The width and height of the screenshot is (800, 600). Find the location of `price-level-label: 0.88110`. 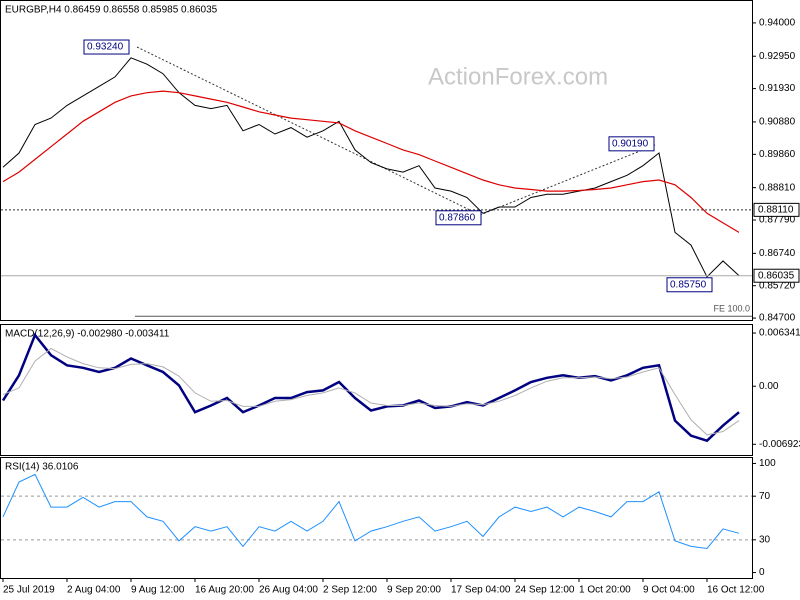

price-level-label: 0.88110 is located at coordinates (776, 209).